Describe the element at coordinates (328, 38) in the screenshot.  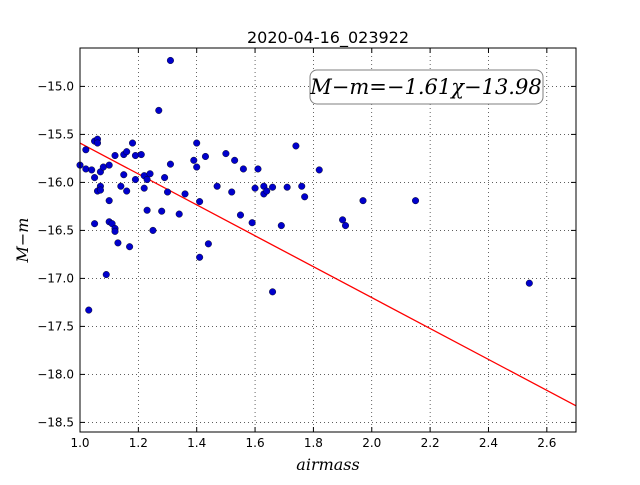
I see `chart-title: 2020-04-16_023922` at that location.